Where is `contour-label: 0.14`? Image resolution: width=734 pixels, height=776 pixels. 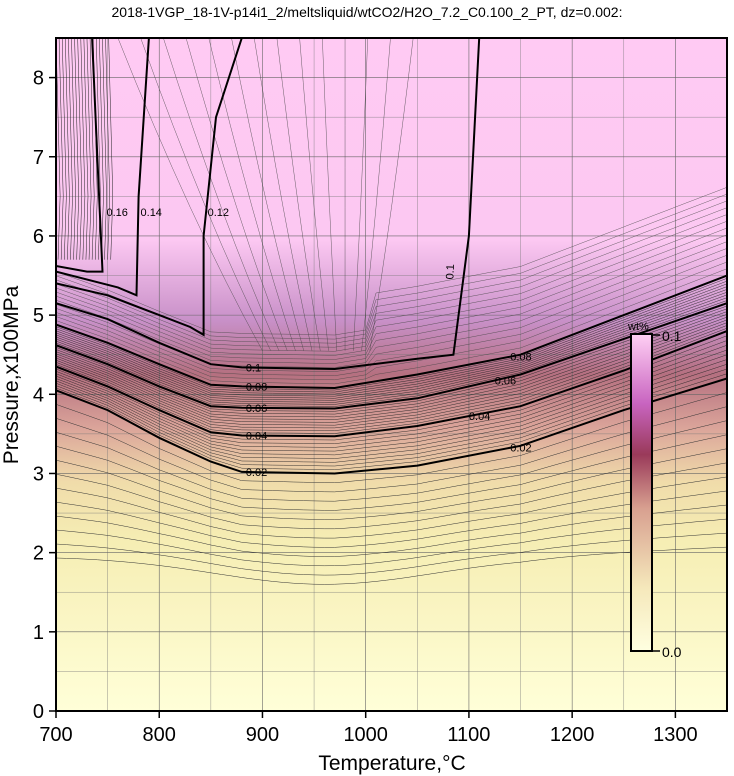 contour-label: 0.14 is located at coordinates (151, 213).